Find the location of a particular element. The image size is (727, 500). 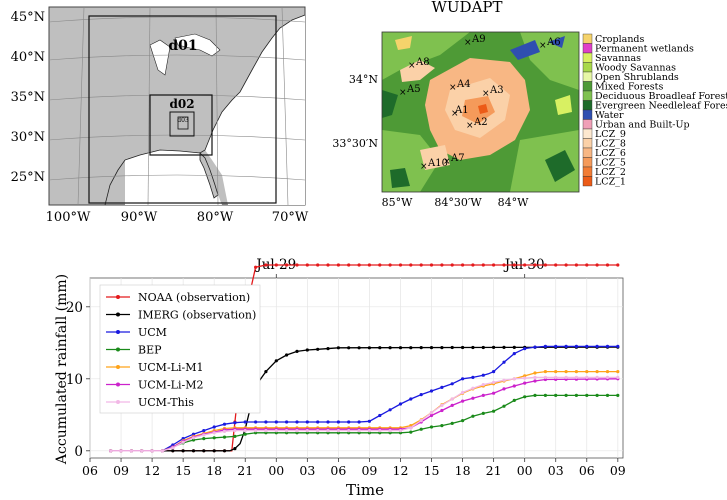

wudapt-lon-84-30: 84°30′W is located at coordinates (458, 202).